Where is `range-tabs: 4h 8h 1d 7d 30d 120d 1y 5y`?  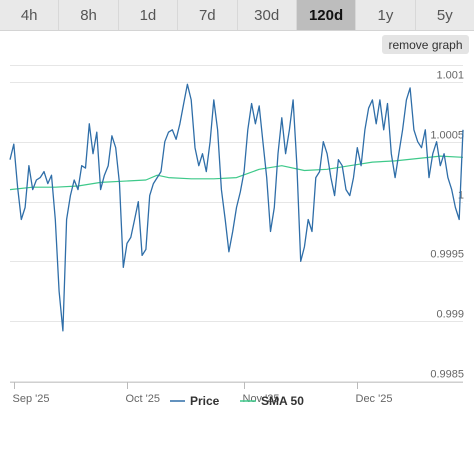 range-tabs: 4h 8h 1d 7d 30d 120d 1y 5y is located at coordinates (237, 15).